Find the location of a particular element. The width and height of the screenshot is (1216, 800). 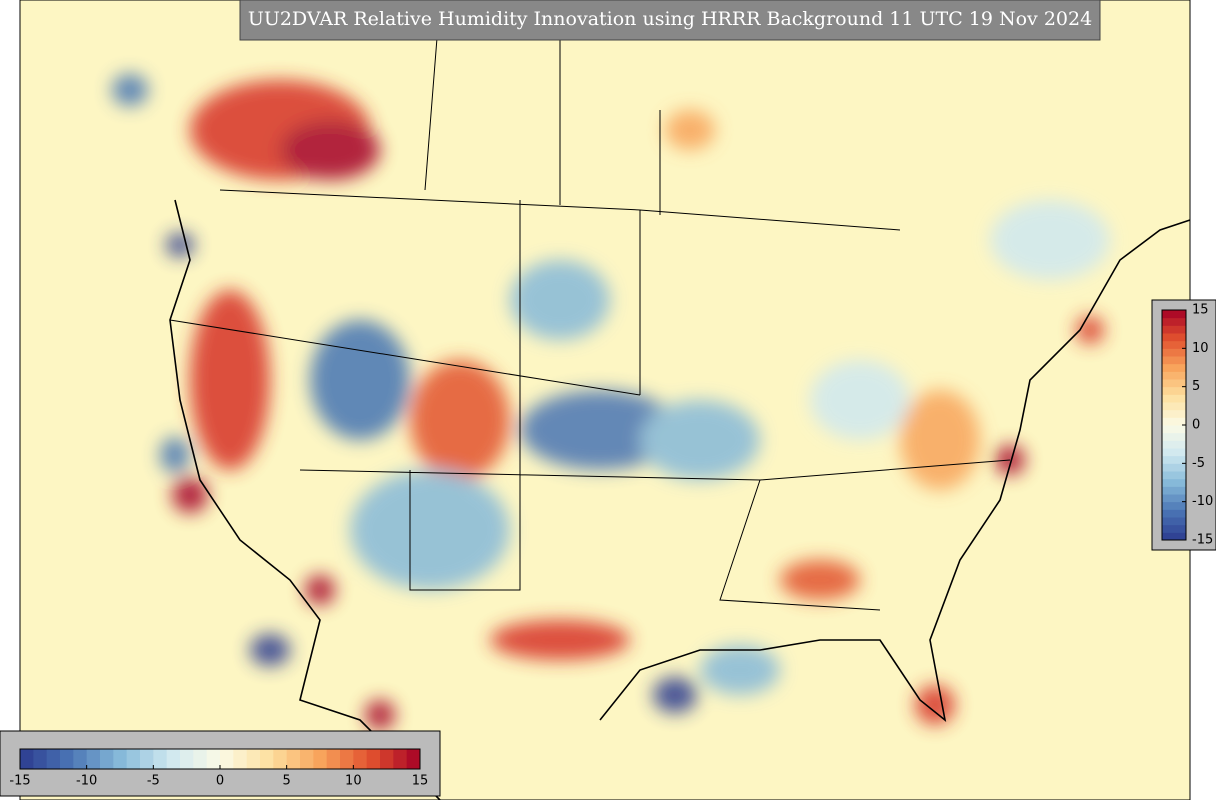

title-box is located at coordinates (670, 20).